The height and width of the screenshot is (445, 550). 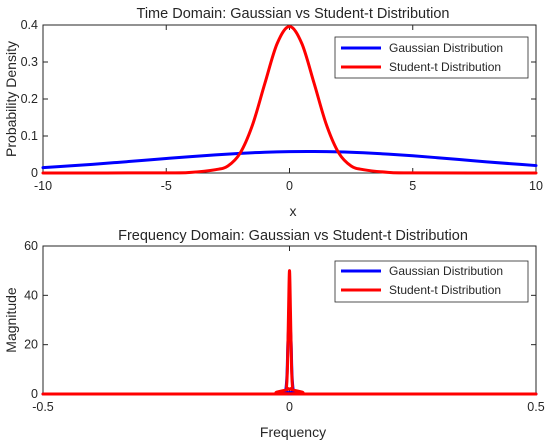 I want to click on time-domain-xtick-label: -10, so click(x=43, y=186).